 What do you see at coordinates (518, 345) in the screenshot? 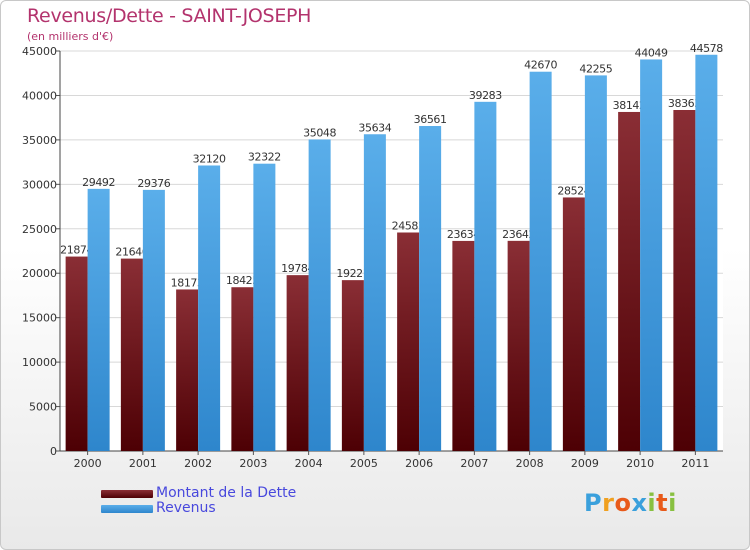
I see `bar-dette-2008` at bounding box center [518, 345].